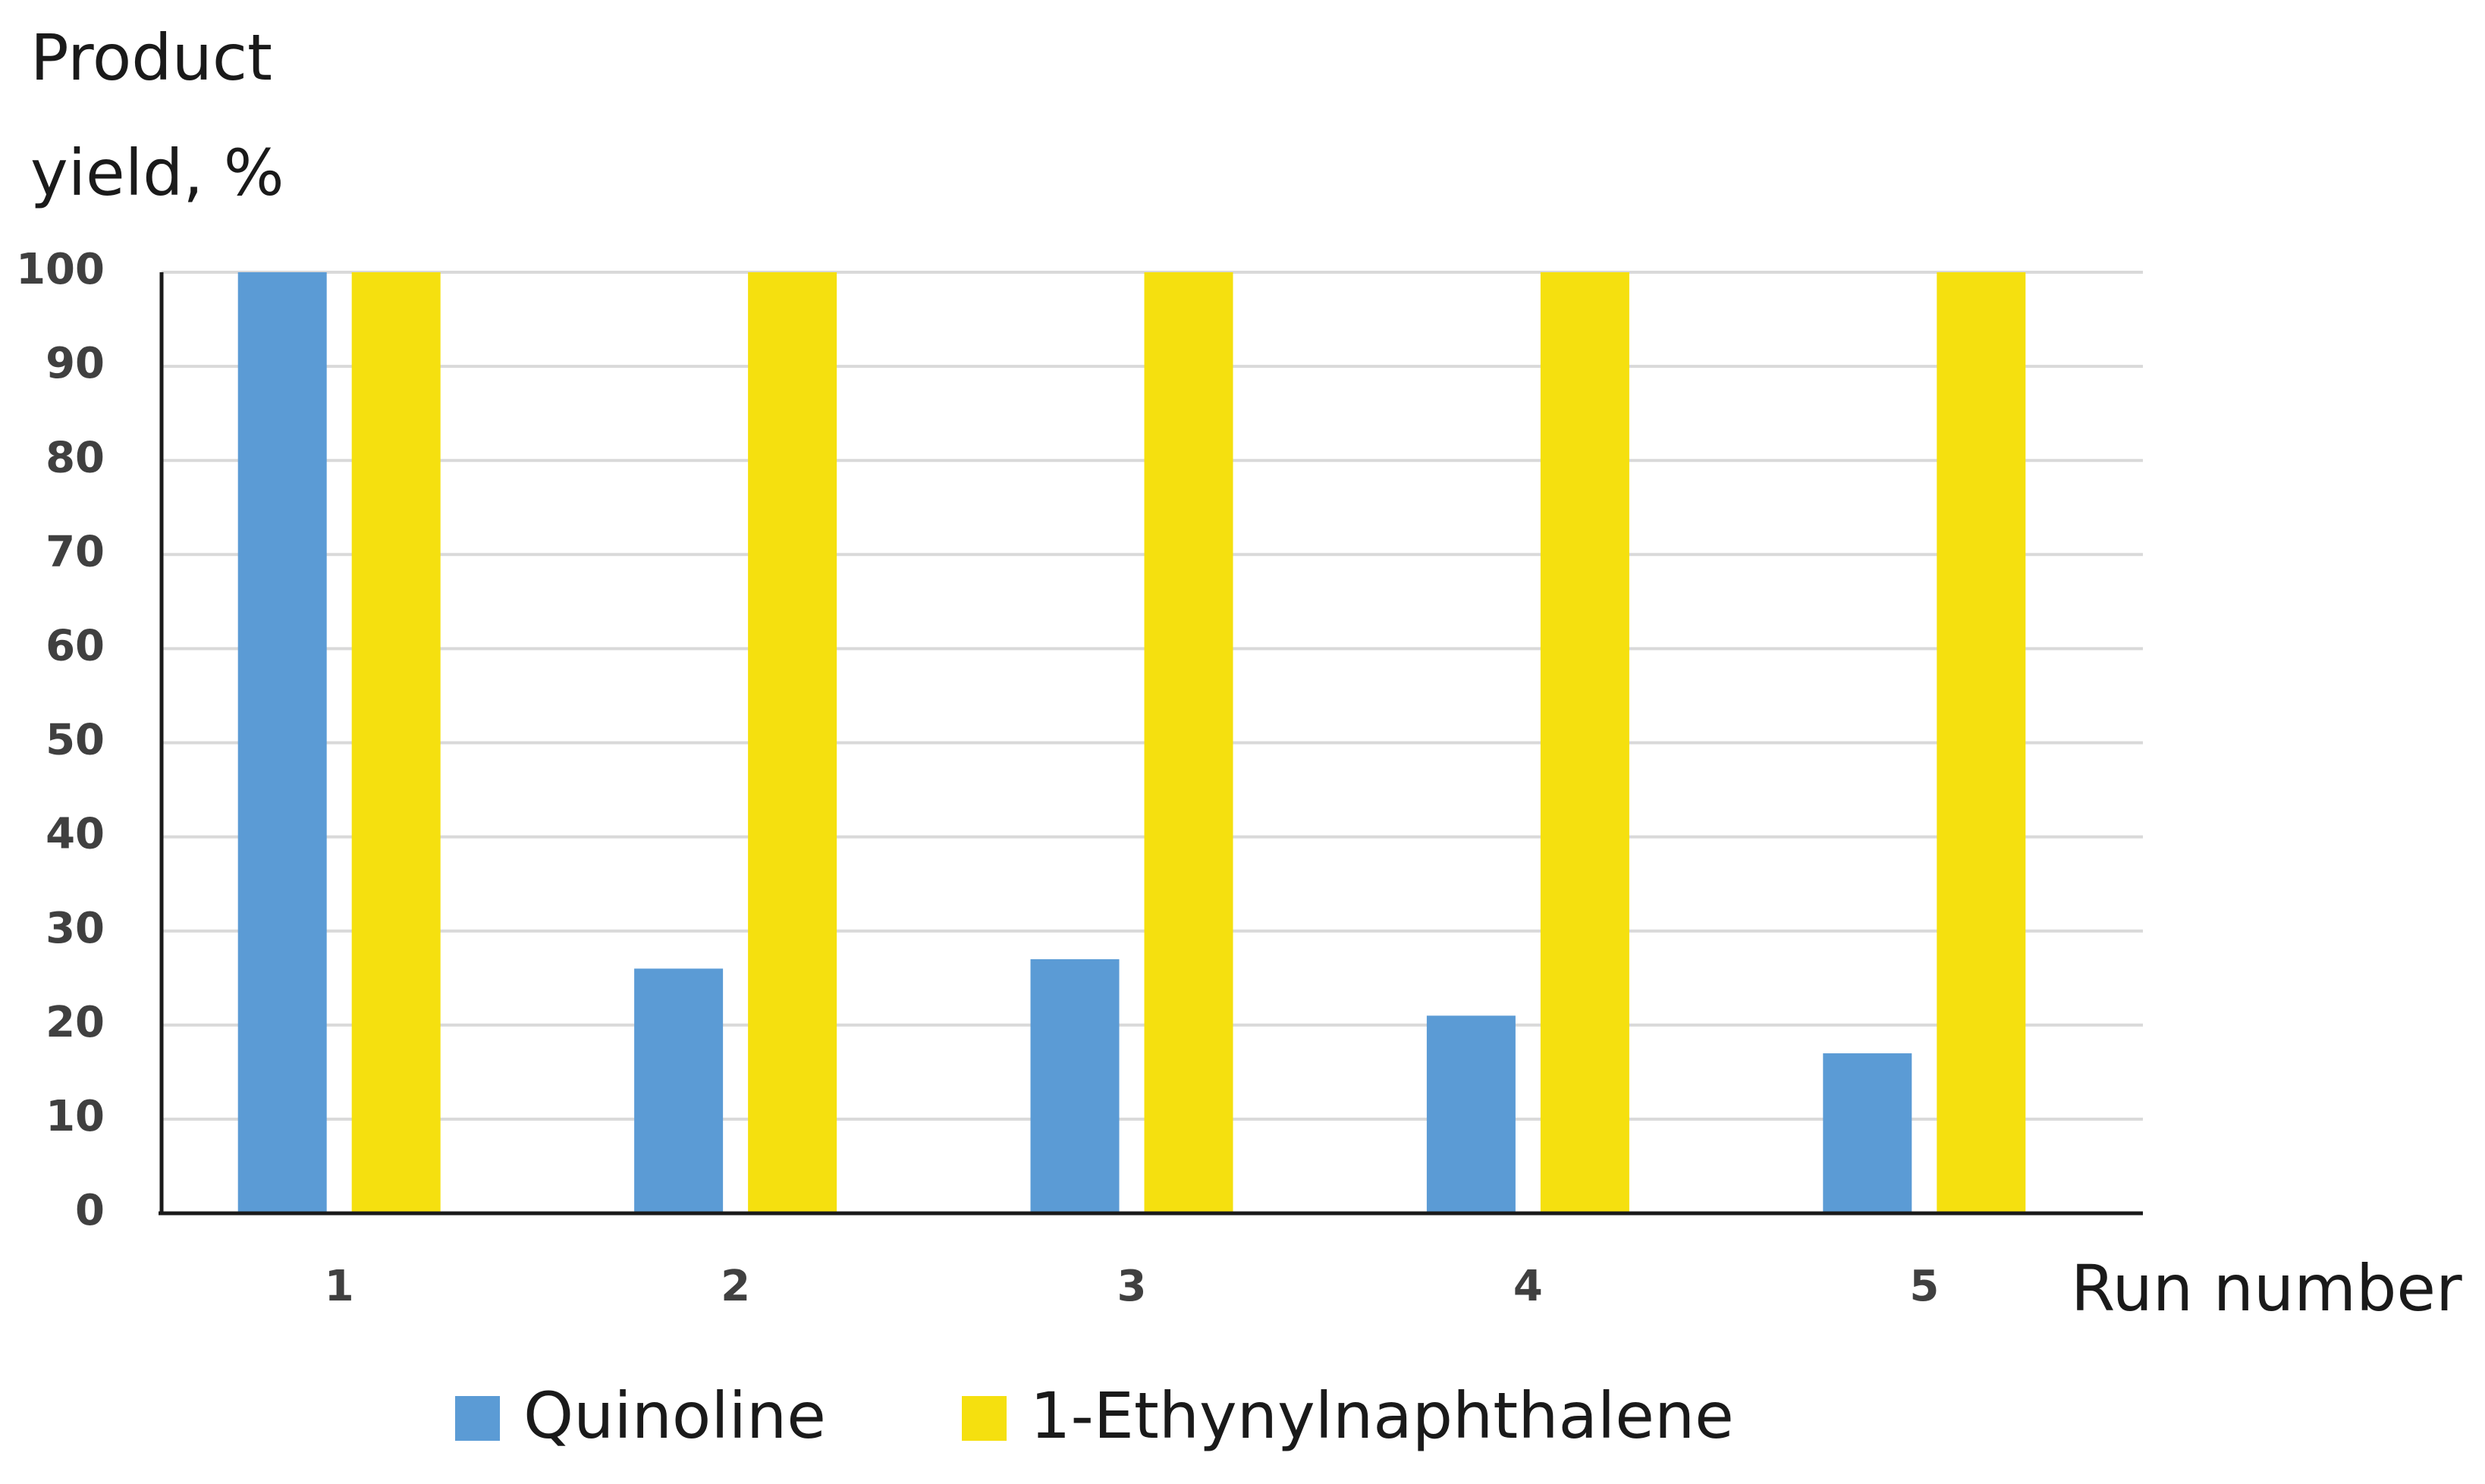  Describe the element at coordinates (75, 363) in the screenshot. I see `y-tick-label: 90` at that location.